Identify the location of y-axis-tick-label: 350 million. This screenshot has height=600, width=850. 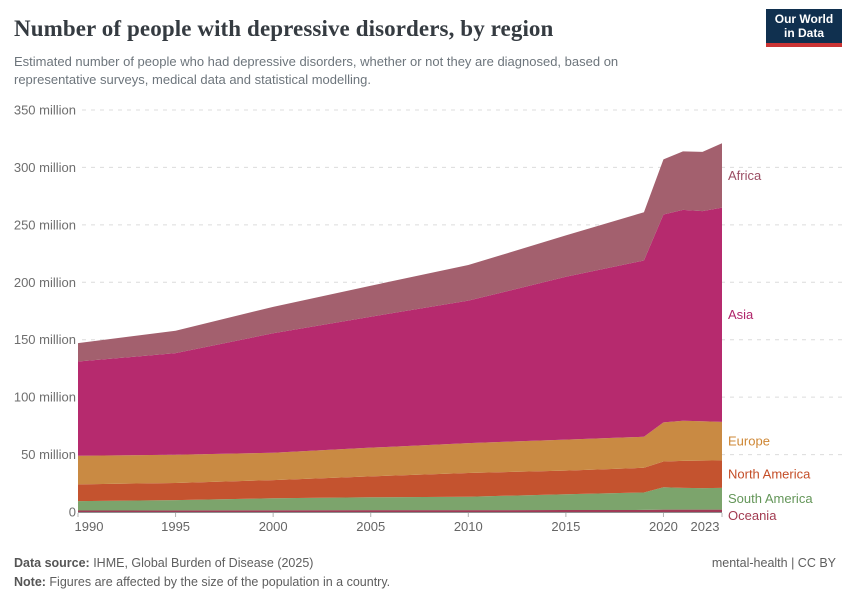
(45, 110).